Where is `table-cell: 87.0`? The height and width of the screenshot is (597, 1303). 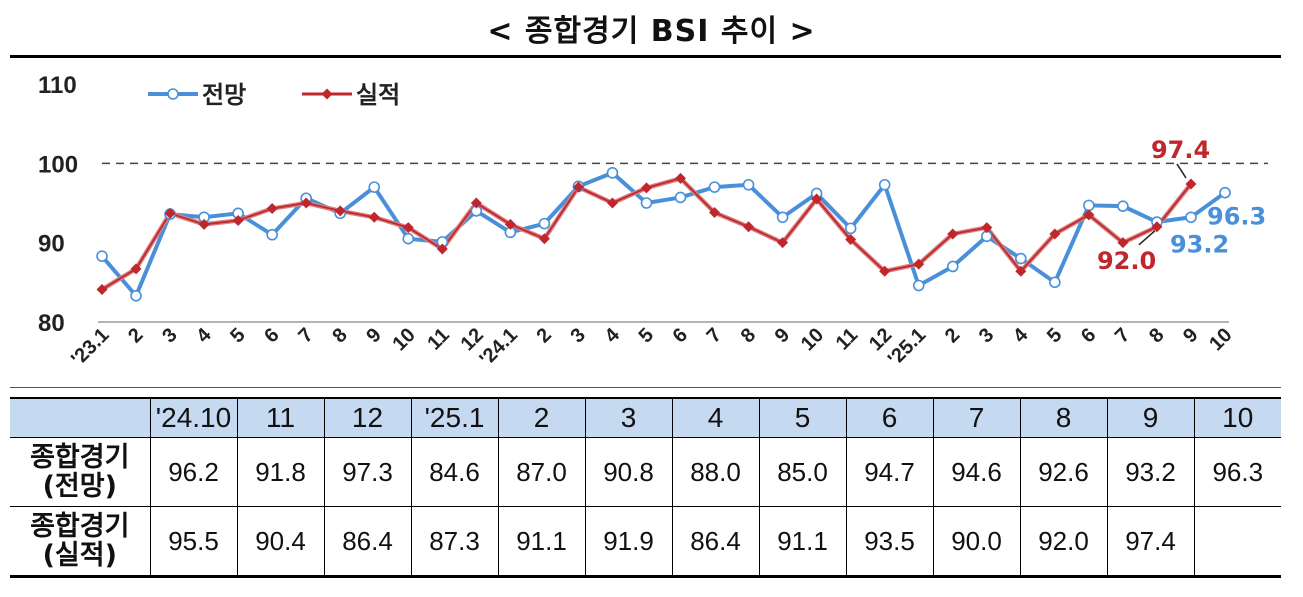
table-cell: 87.0 is located at coordinates (541, 472).